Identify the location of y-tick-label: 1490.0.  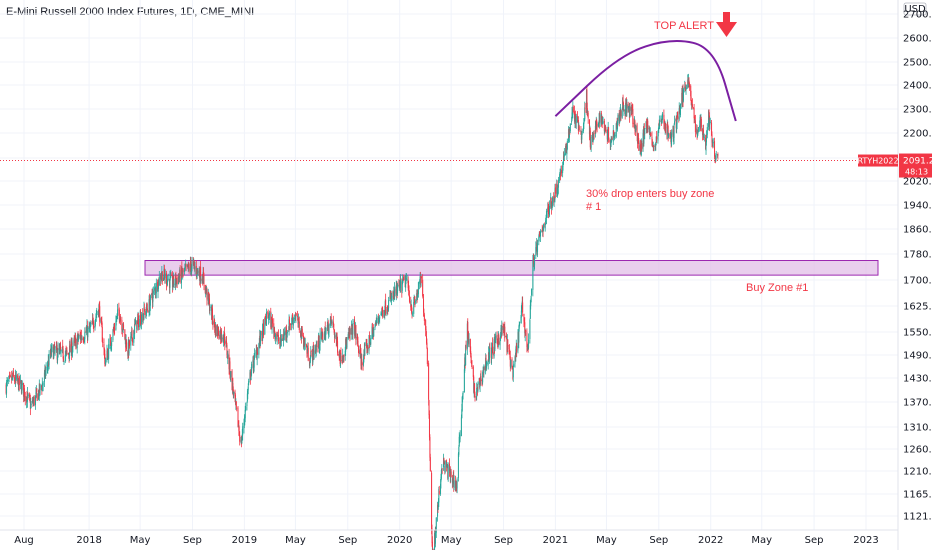
(917, 356).